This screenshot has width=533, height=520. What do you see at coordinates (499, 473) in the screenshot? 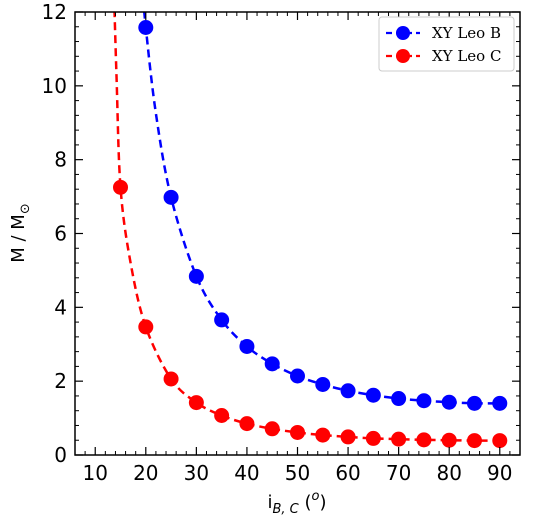
I see `x-tick-label-90: 90` at bounding box center [499, 473].